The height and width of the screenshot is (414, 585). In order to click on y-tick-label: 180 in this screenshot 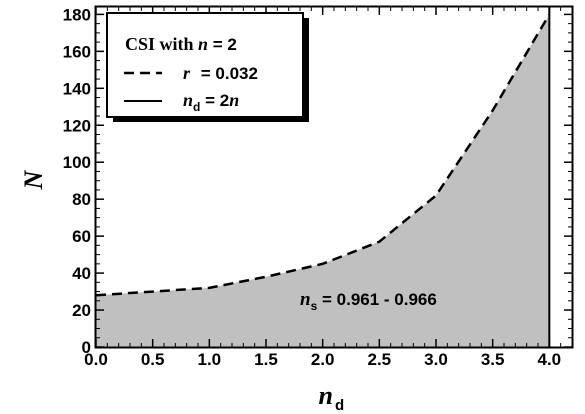, I will do `click(77, 14)`.